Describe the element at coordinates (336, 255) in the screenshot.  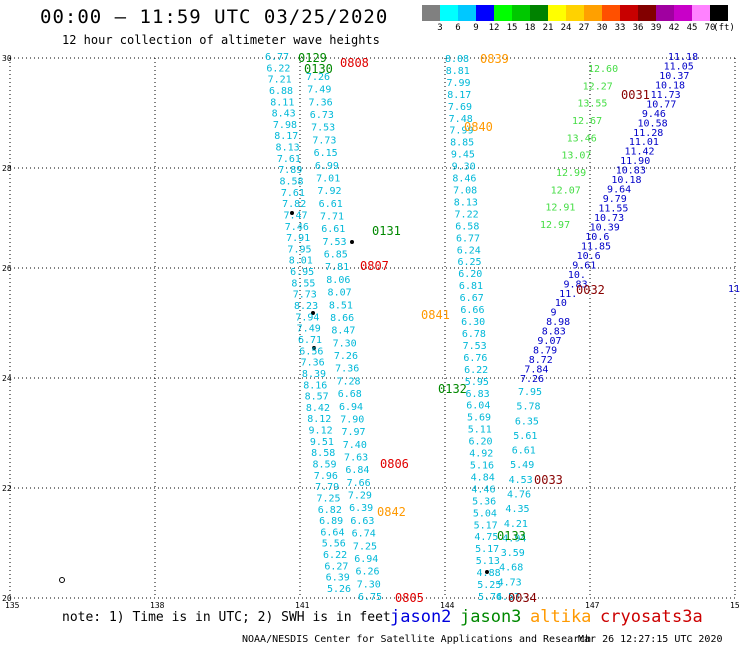
I see `swh-value-pass-b: 6.85` at that location.